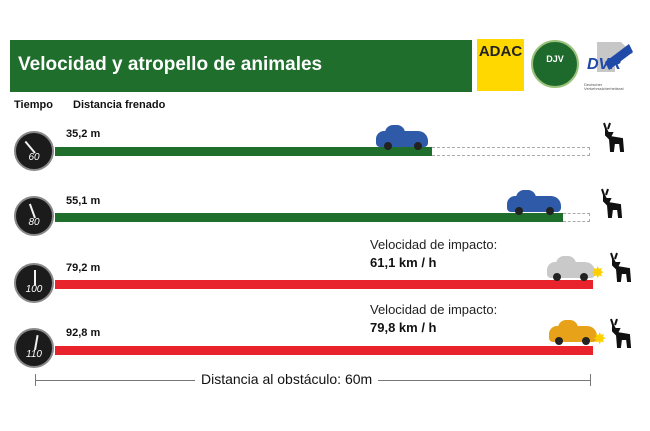 The width and height of the screenshot is (650, 431). What do you see at coordinates (83, 333) in the screenshot?
I see `braking-distance: 92,8 m` at bounding box center [83, 333].